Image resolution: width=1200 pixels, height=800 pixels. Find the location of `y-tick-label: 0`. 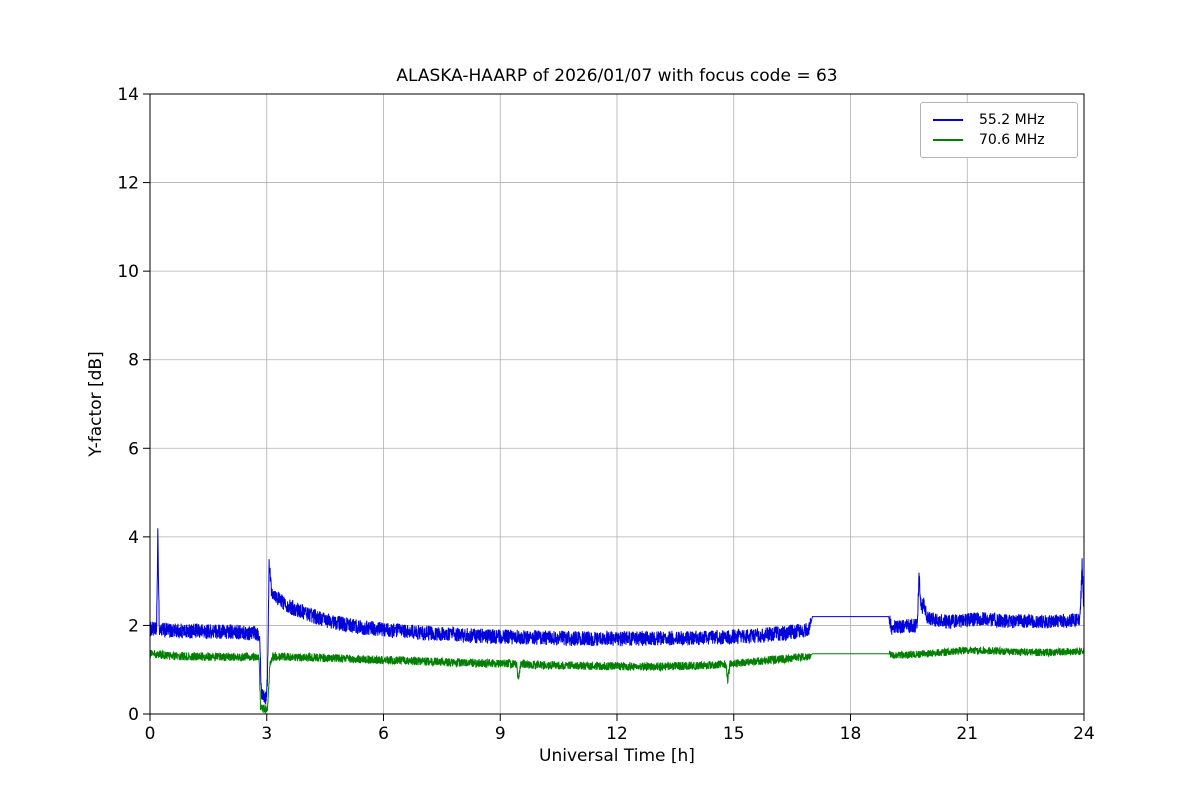

y-tick-label: 0 is located at coordinates (133, 715).